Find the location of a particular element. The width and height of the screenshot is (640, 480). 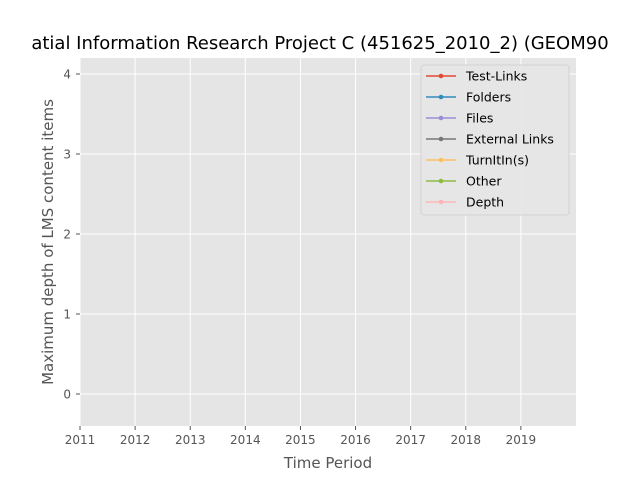

x-tick-label: 2019 is located at coordinates (521, 440).